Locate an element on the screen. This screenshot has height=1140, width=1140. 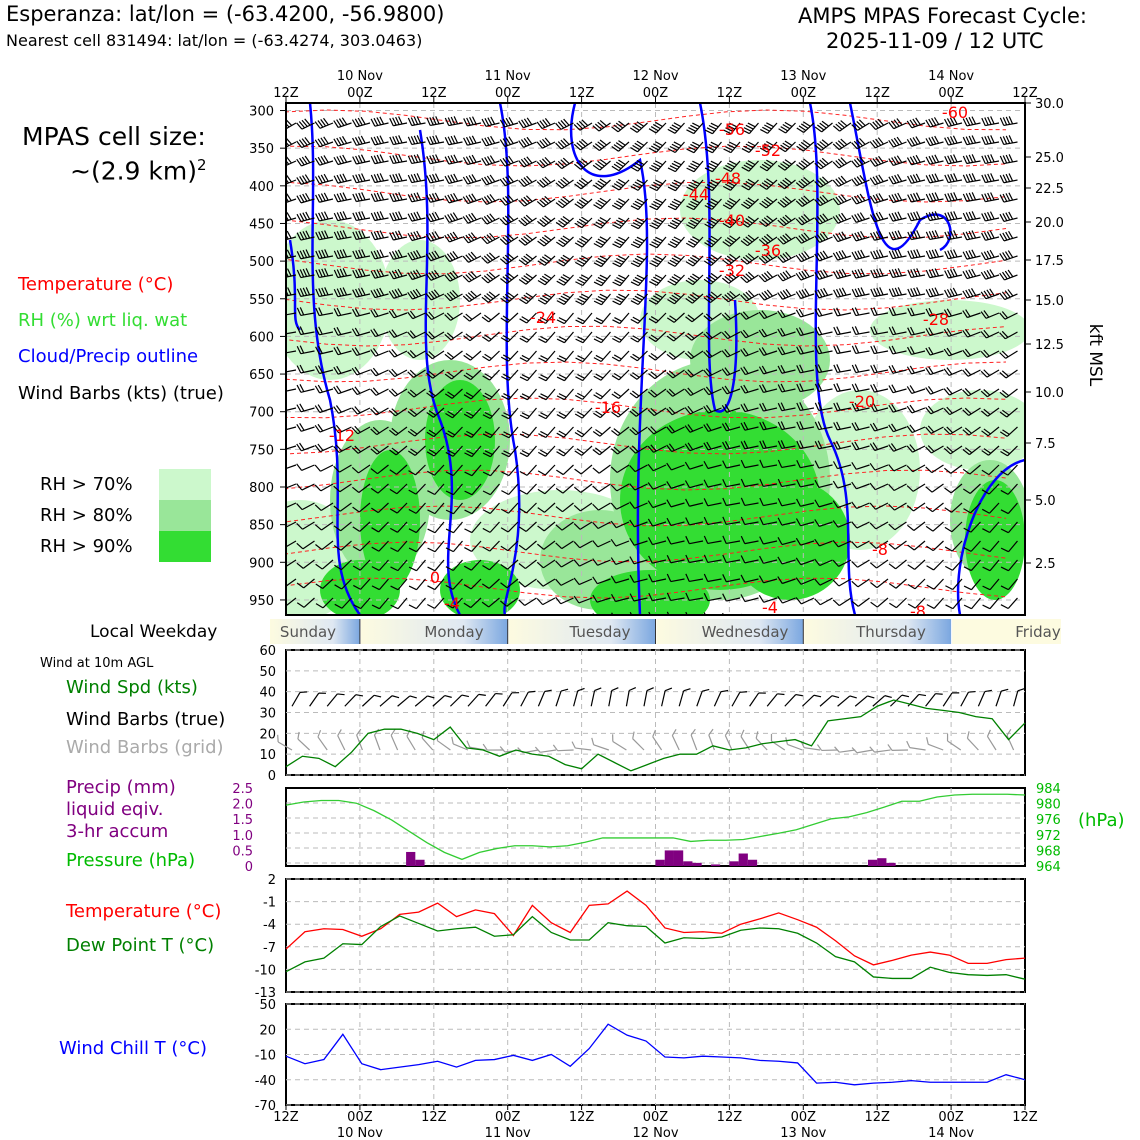
pressure-tick: 400 is located at coordinates (261, 187).